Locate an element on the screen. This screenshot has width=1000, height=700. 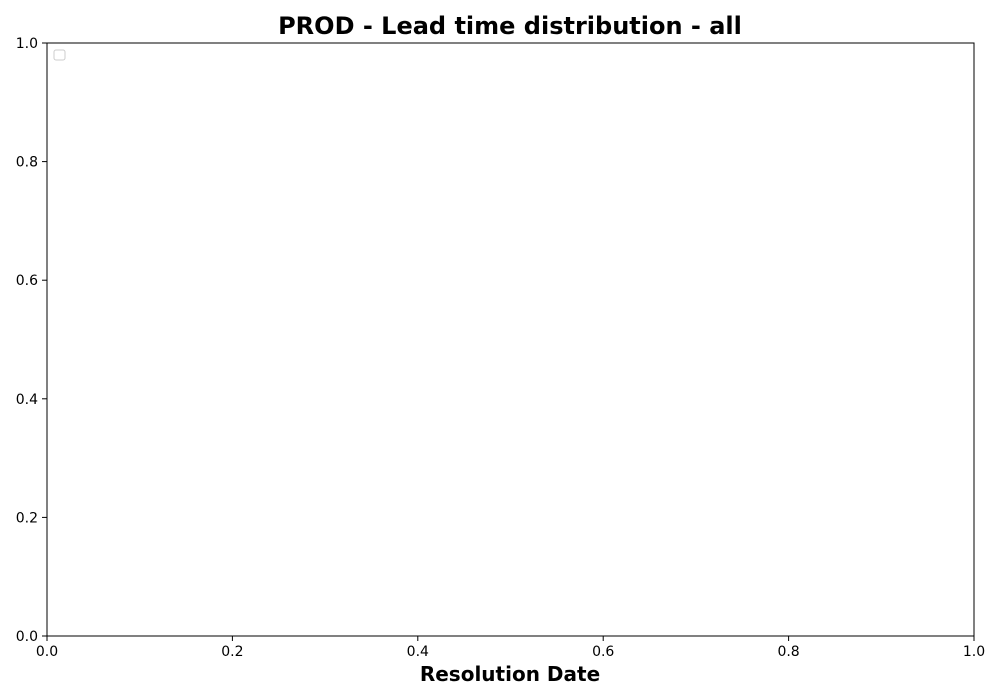
x-tick-label: 0.0 is located at coordinates (47, 652).